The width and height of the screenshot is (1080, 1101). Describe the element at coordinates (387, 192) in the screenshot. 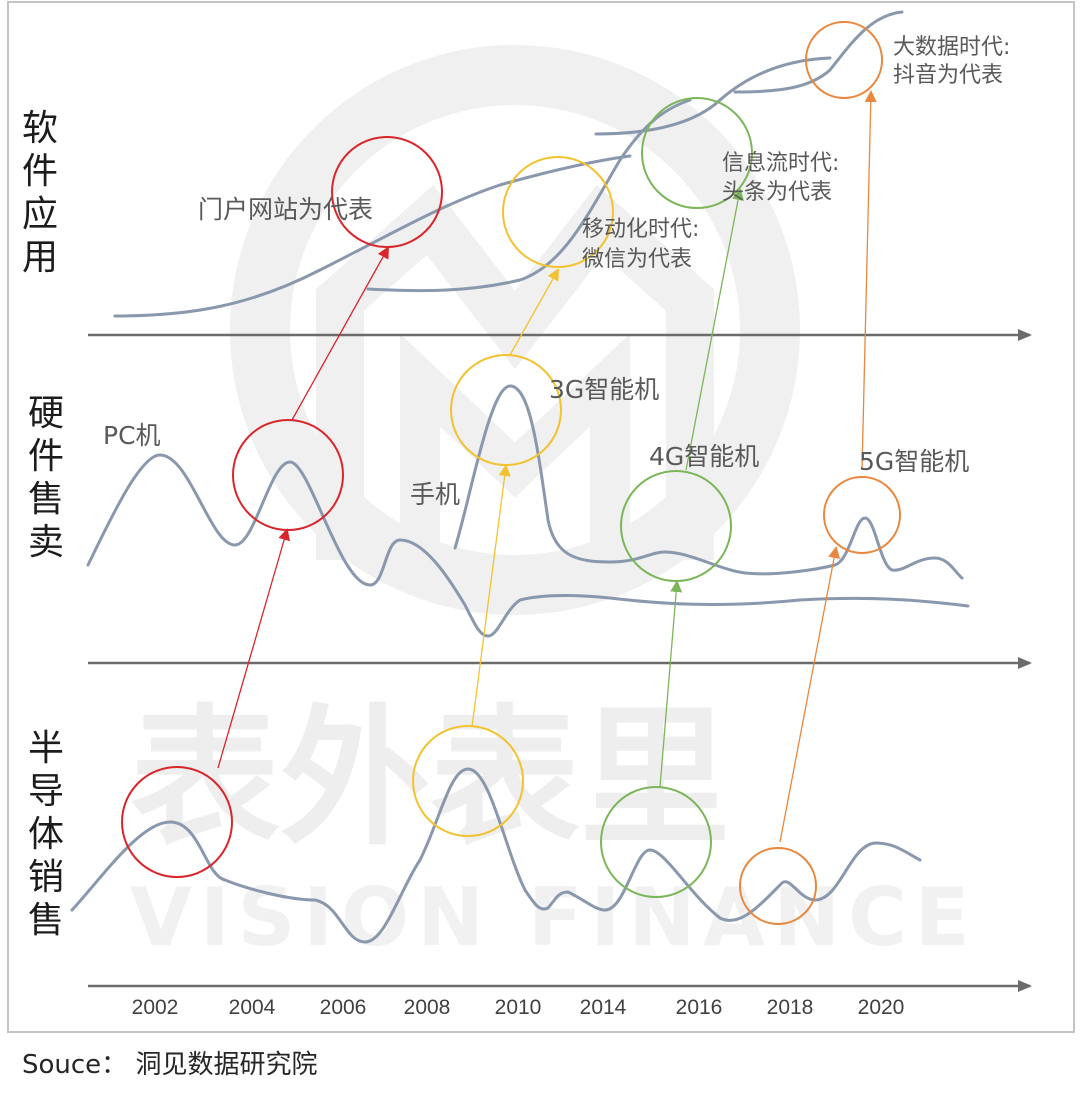

I see `circle-red-software` at that location.